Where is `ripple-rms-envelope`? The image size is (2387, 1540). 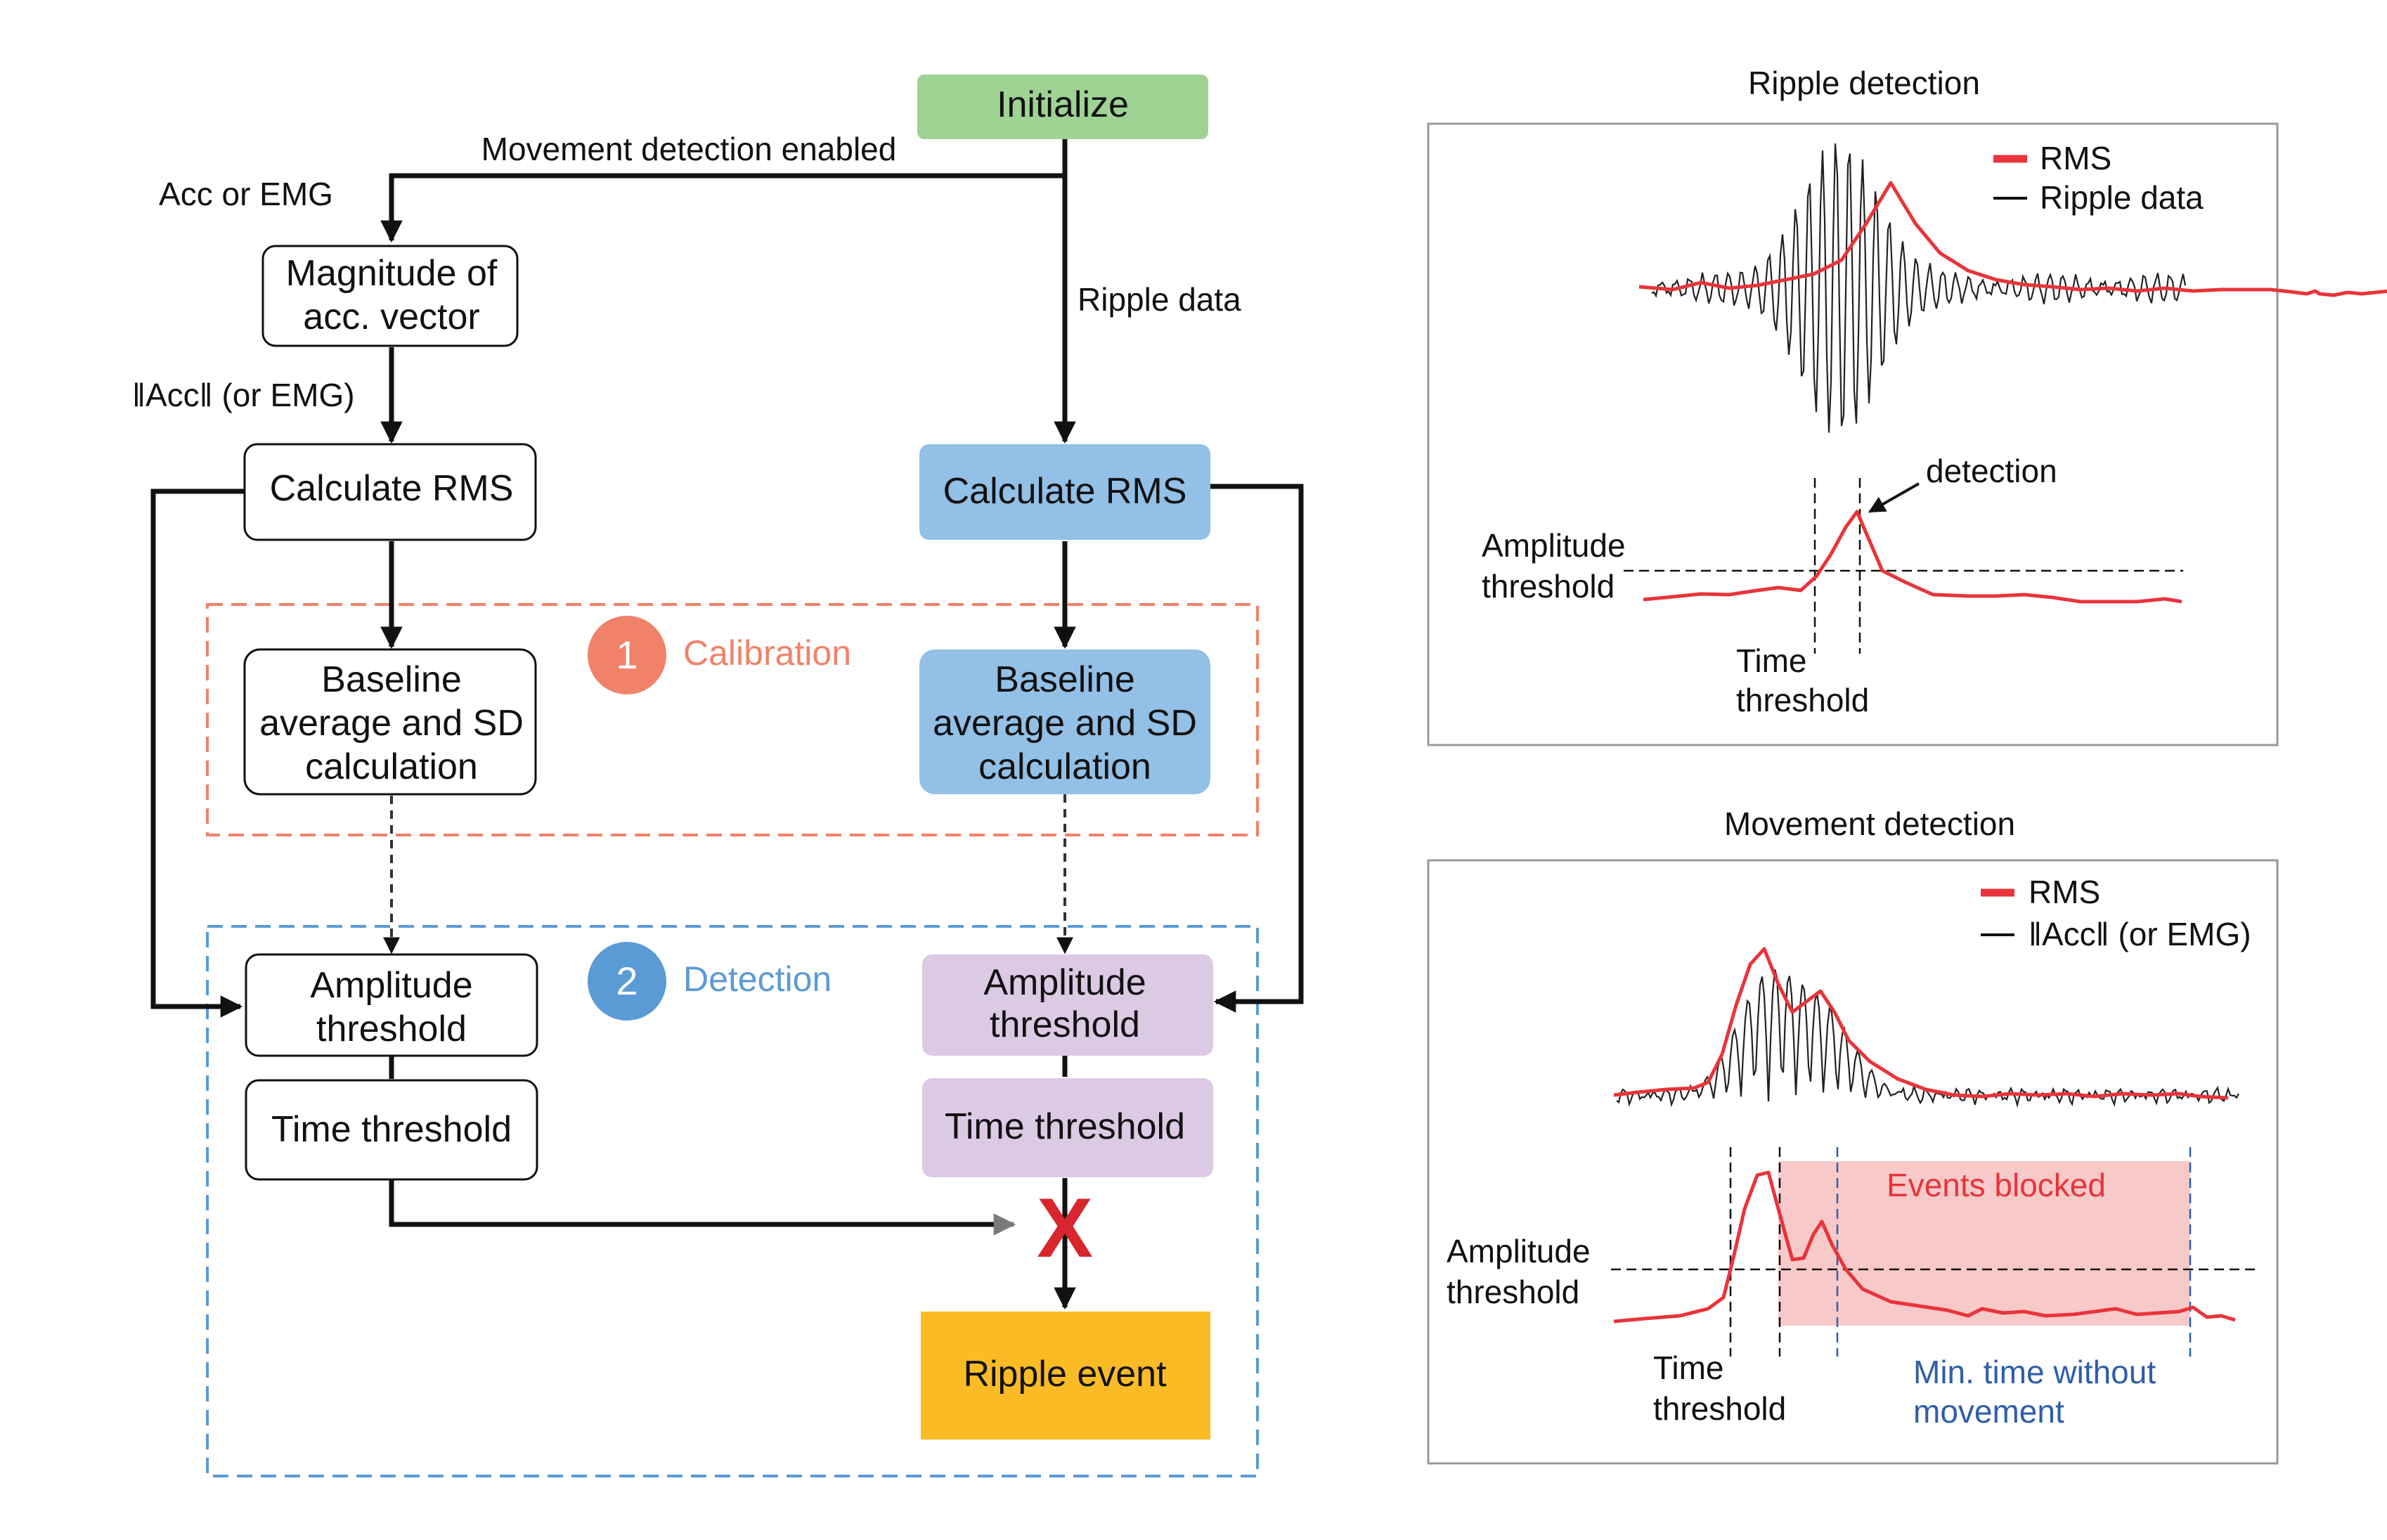
ripple-rms-envelope is located at coordinates (2013, 239).